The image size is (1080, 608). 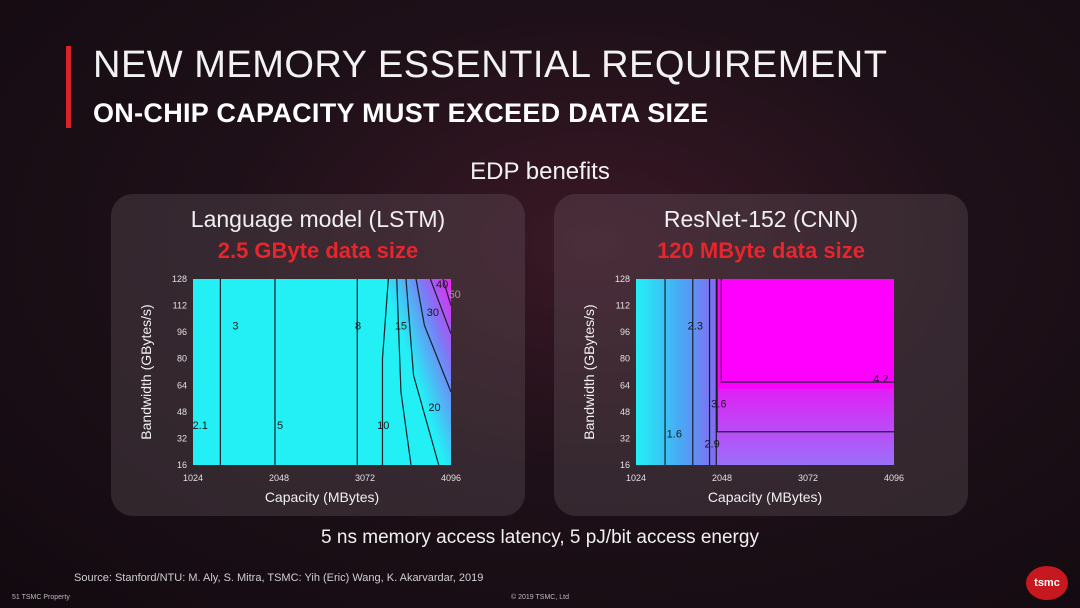 I want to click on contour-label: 5, so click(x=280, y=426).